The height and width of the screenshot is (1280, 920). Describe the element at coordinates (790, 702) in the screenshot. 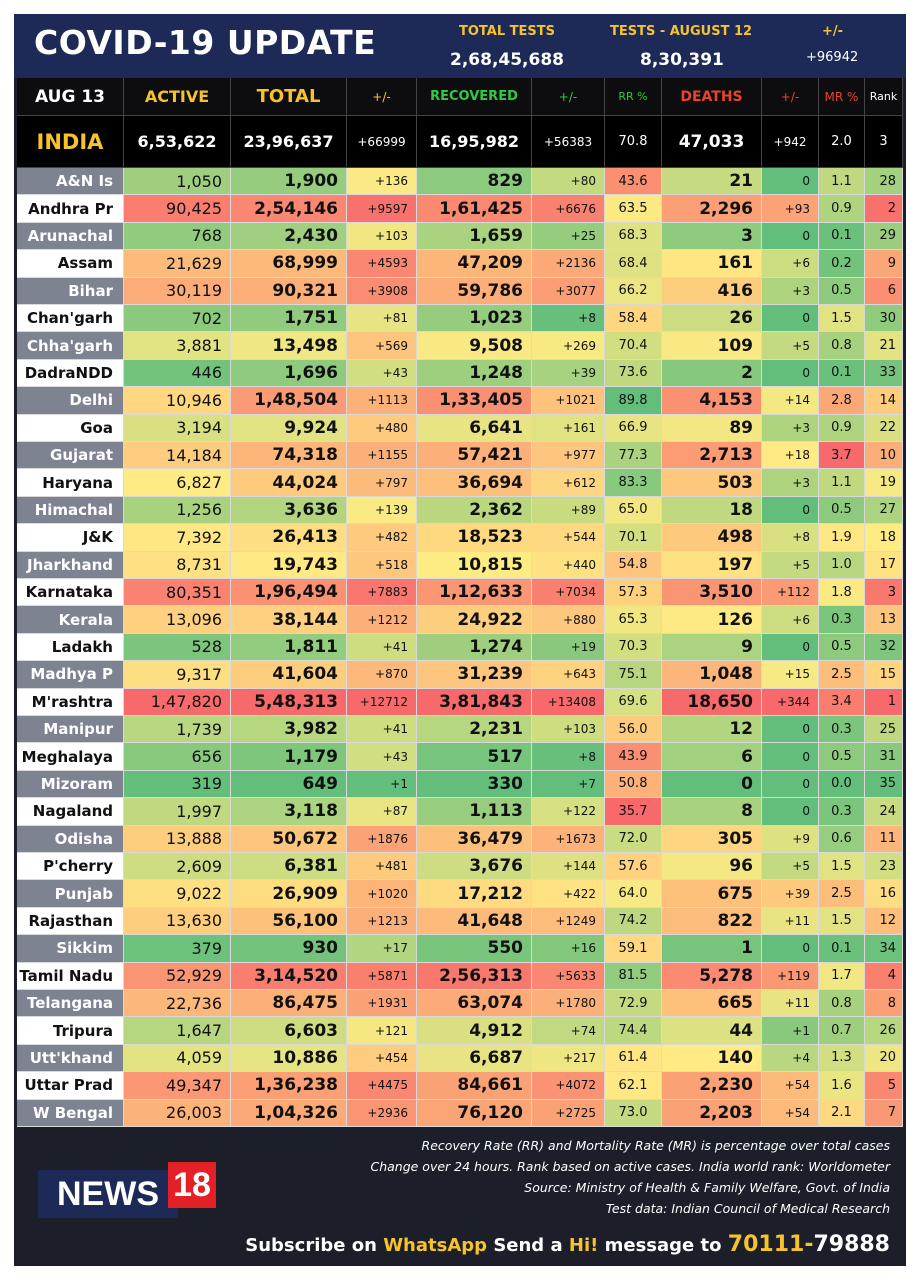

I see `cell-deaths-change: +344` at that location.